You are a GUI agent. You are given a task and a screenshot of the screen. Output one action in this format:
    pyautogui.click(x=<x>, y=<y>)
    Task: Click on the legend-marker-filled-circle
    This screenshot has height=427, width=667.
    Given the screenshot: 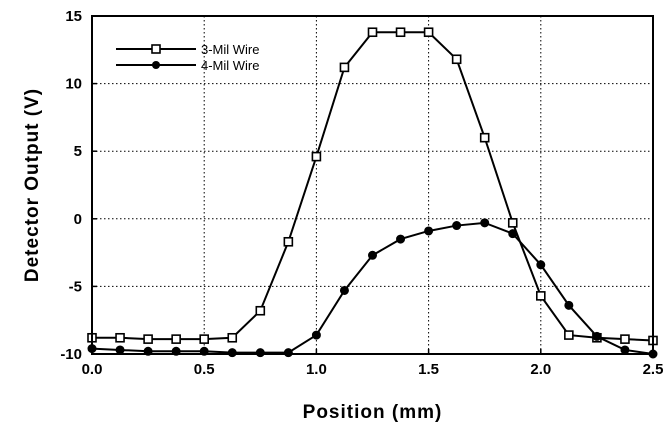 What is the action you would take?
    pyautogui.click(x=156, y=65)
    